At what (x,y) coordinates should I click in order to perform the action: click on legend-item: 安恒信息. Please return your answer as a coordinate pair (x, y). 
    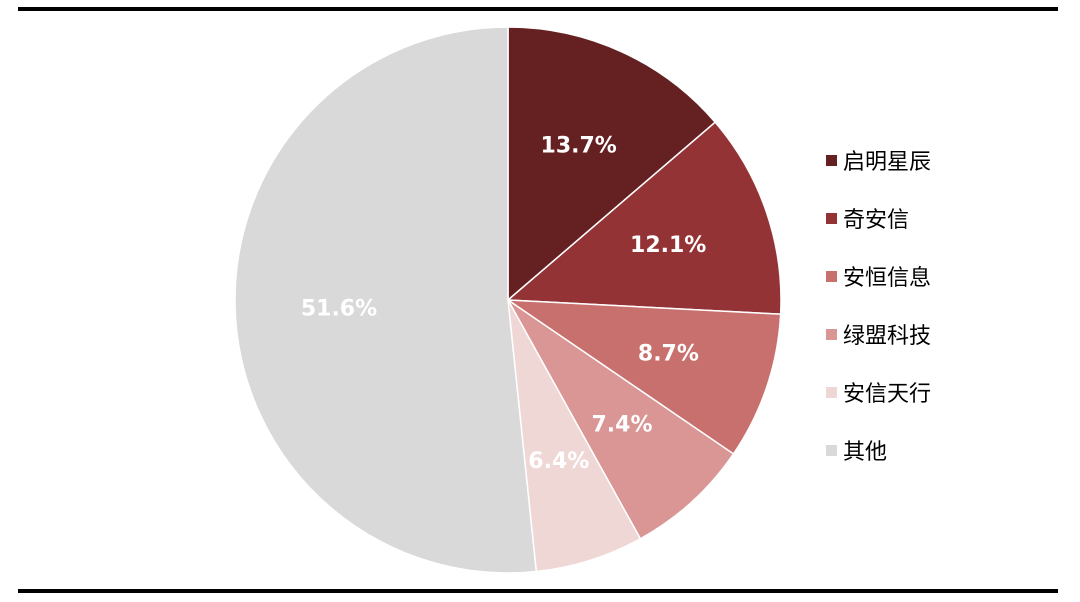
    Looking at the image, I should click on (878, 276).